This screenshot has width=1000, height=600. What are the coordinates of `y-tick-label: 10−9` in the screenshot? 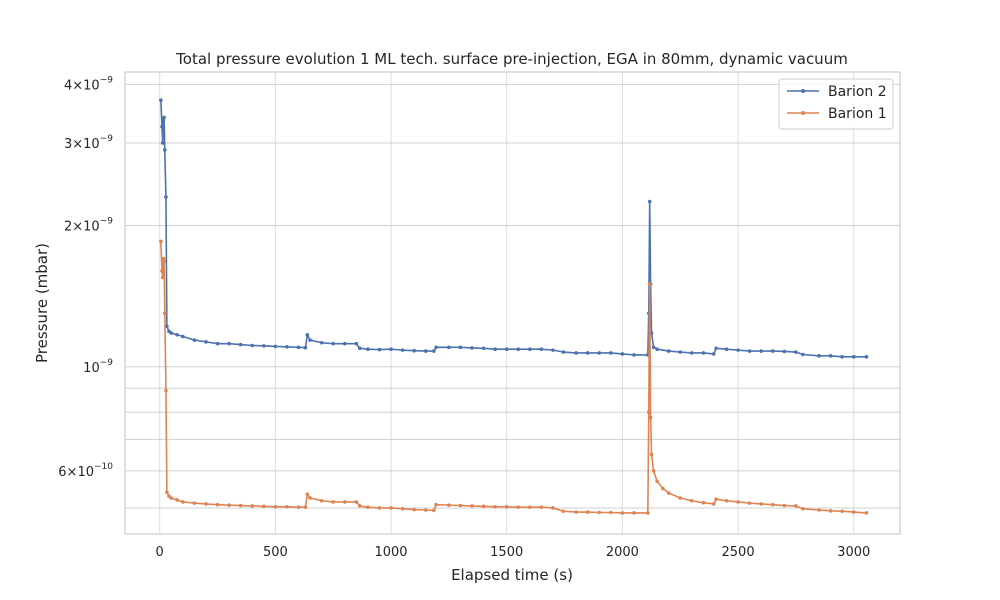 It's located at (98, 367).